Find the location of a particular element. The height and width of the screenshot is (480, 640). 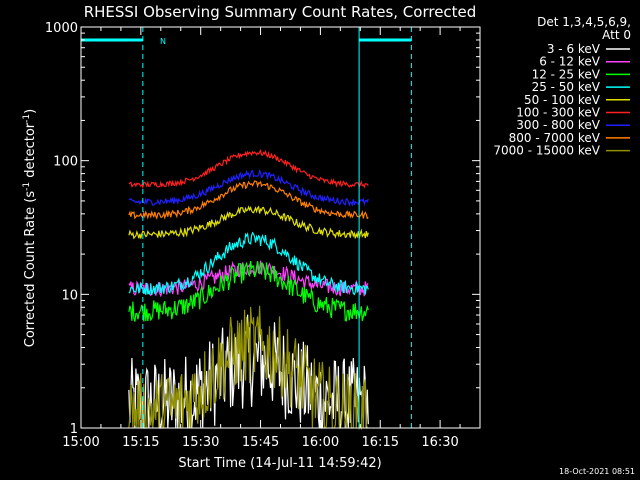

y-axis-label-main: Corrected Count Rate (s is located at coordinates (30, 269).